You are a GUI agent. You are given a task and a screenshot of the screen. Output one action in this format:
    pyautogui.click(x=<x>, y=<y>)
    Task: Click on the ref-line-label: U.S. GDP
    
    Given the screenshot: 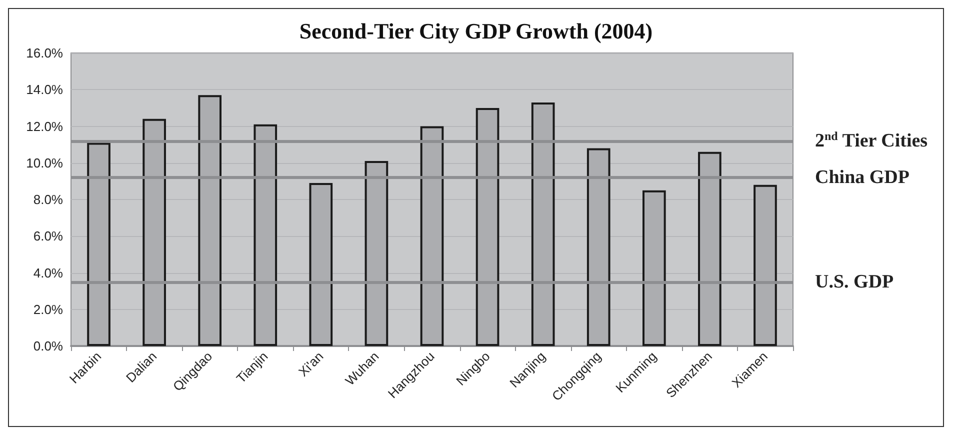 What is the action you would take?
    pyautogui.click(x=854, y=281)
    